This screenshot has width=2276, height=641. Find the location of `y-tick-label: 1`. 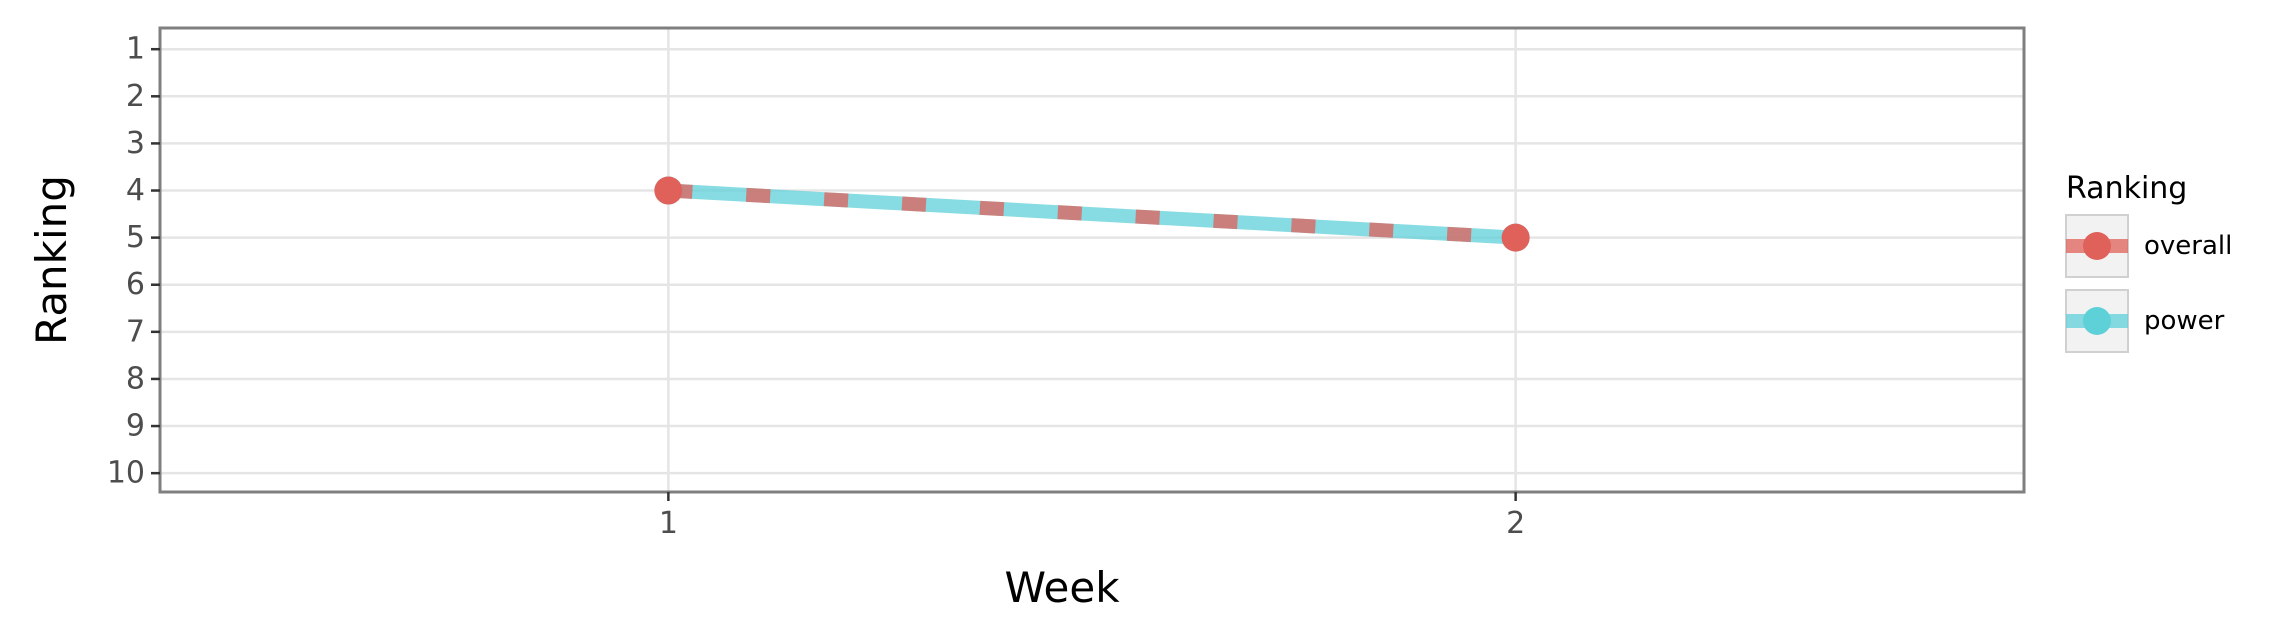

y-tick-label: 1 is located at coordinates (135, 49).